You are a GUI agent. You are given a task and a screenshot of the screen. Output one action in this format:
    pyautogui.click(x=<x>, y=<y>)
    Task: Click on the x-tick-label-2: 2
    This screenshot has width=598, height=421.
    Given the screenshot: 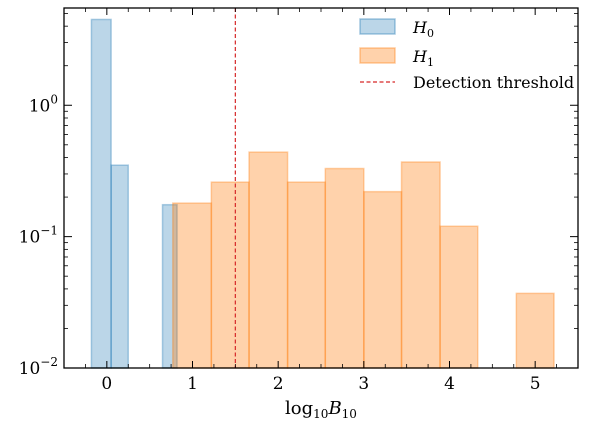 What is the action you would take?
    pyautogui.click(x=278, y=384)
    